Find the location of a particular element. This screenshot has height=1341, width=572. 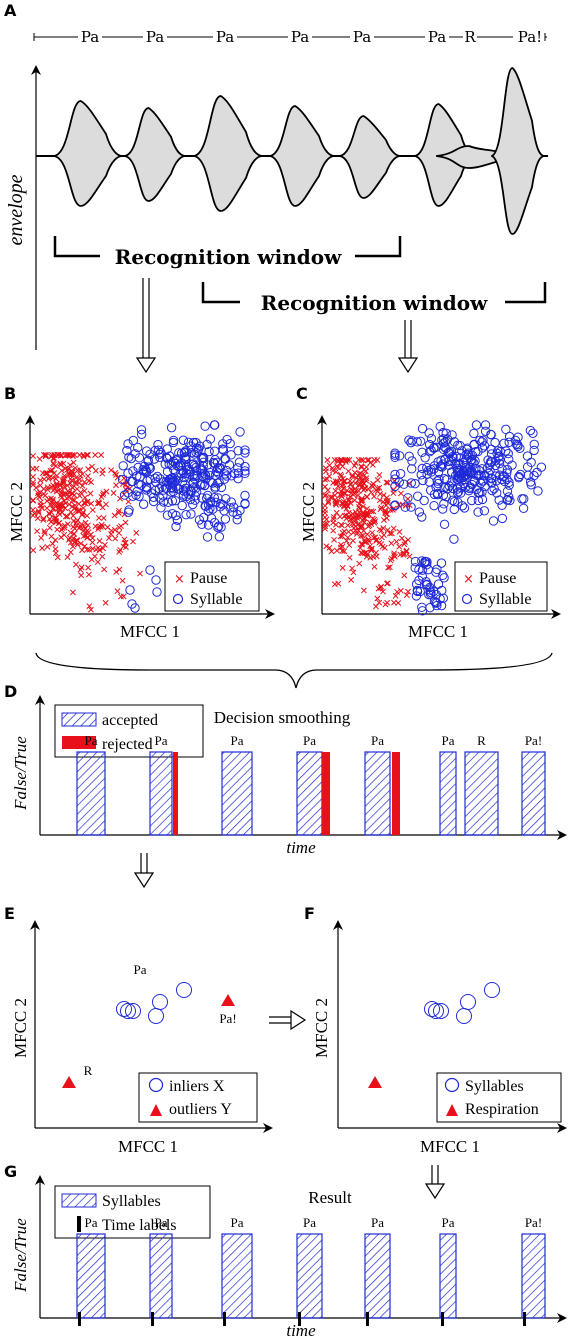

syllable-circle-icon is located at coordinates (467, 599).